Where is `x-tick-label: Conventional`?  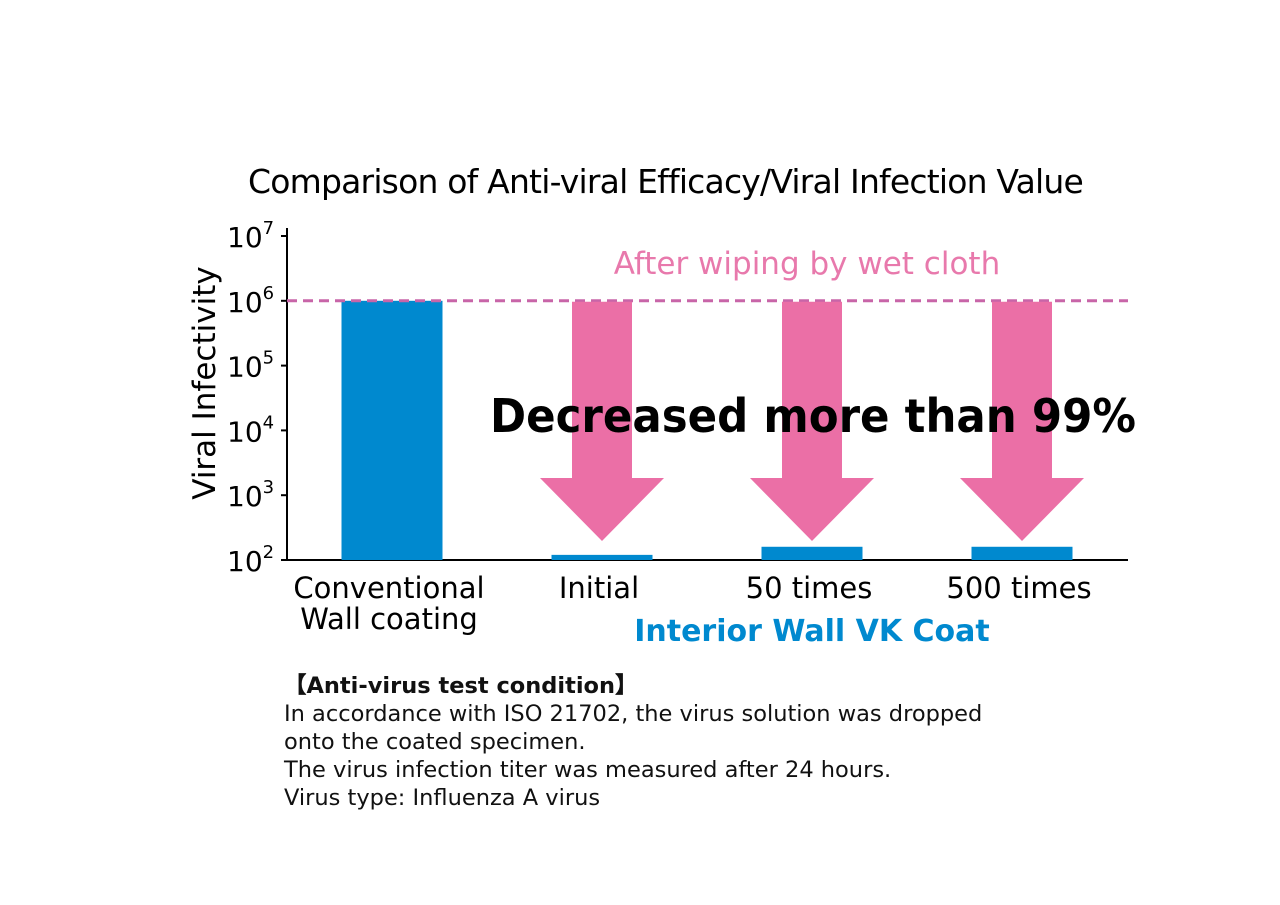
x-tick-label: Conventional is located at coordinates (388, 588).